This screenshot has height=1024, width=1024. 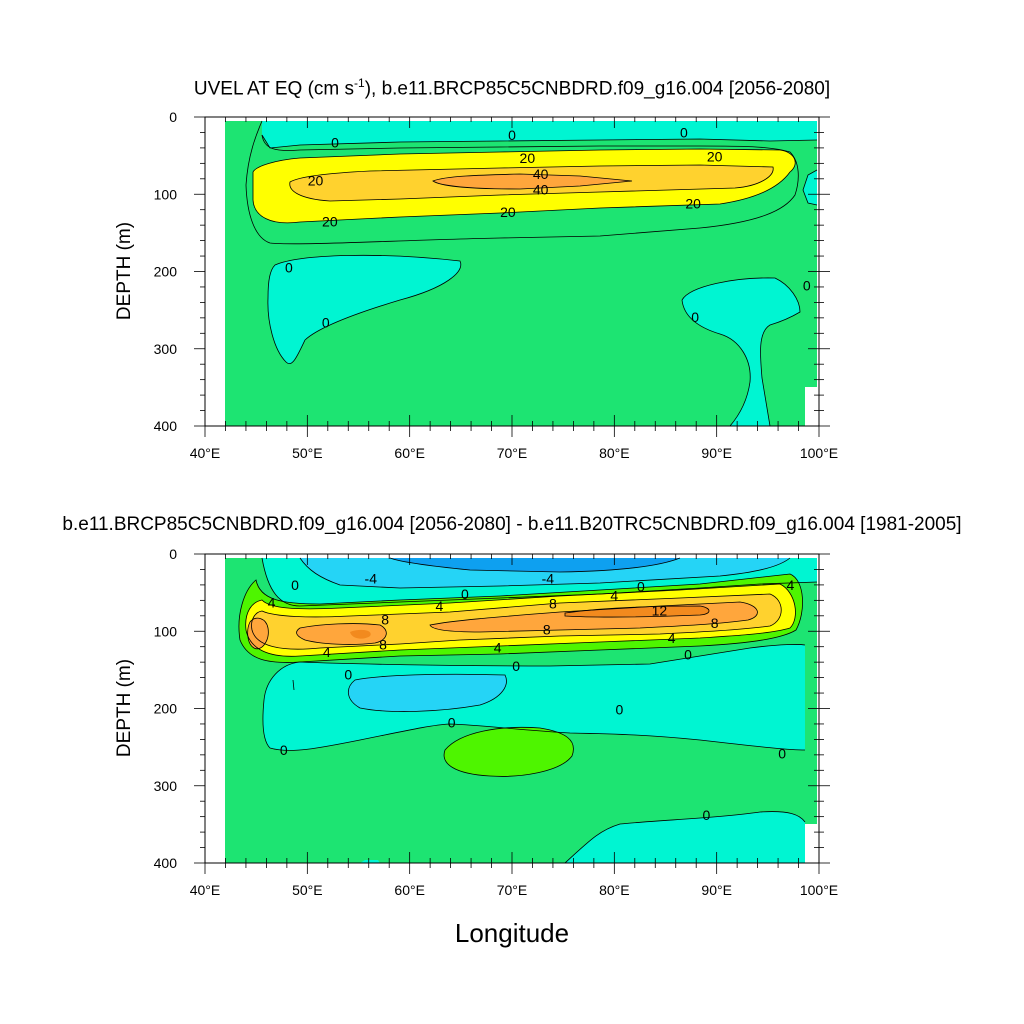 What do you see at coordinates (512, 933) in the screenshot?
I see `x-axis-label: Longitude` at bounding box center [512, 933].